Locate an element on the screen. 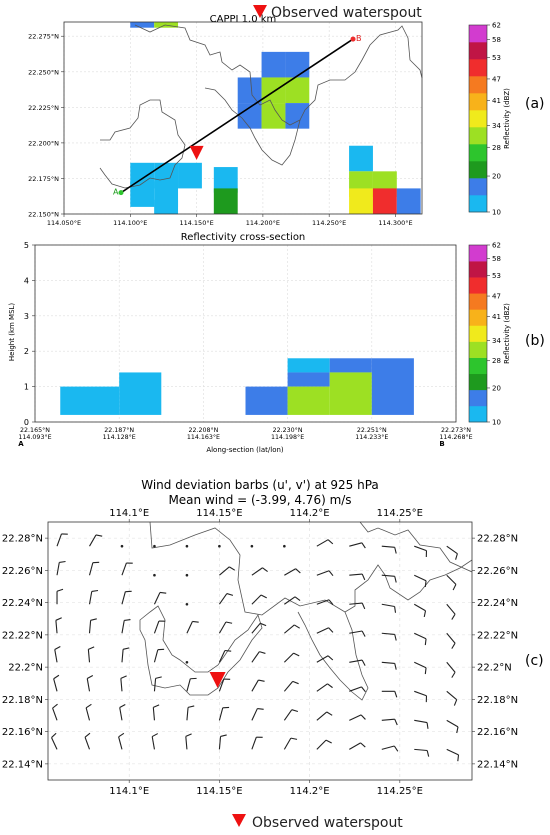  panel-a-x-tick-label: 114.200°E is located at coordinates (263, 223).